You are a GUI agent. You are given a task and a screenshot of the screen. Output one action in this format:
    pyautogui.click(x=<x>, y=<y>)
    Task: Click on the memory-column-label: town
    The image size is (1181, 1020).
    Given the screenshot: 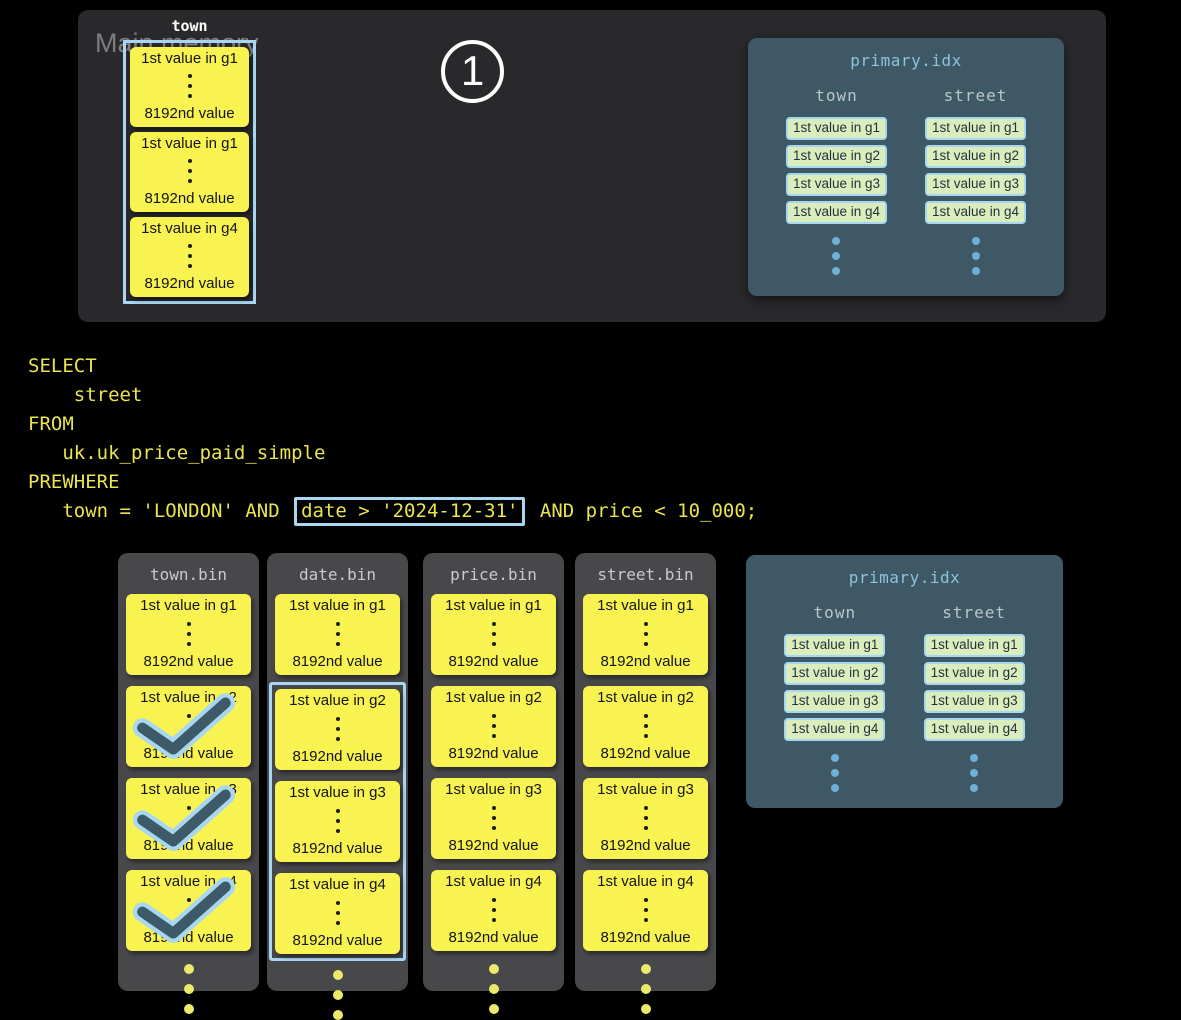 What is the action you would take?
    pyautogui.click(x=189, y=26)
    